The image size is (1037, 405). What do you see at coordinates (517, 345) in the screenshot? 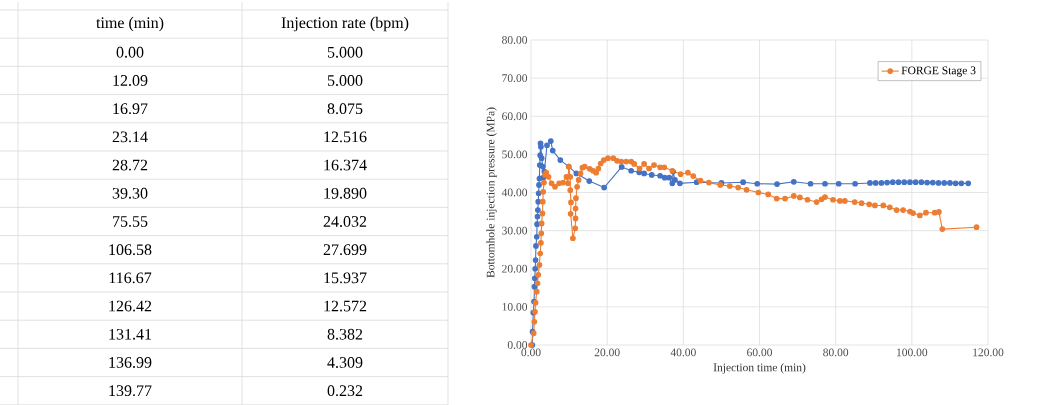
I see `y-tick-label: 0.00` at bounding box center [517, 345].